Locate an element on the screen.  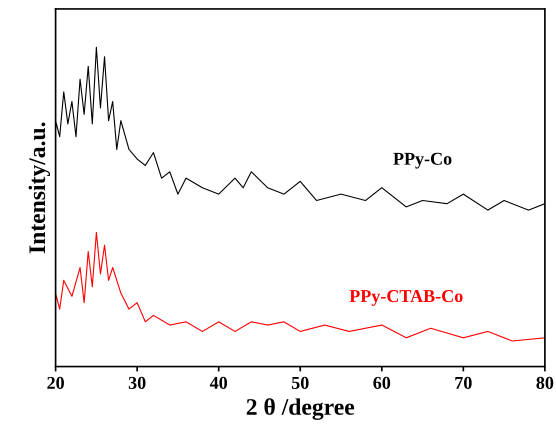
series-label: PPy-Co is located at coordinates (422, 160).